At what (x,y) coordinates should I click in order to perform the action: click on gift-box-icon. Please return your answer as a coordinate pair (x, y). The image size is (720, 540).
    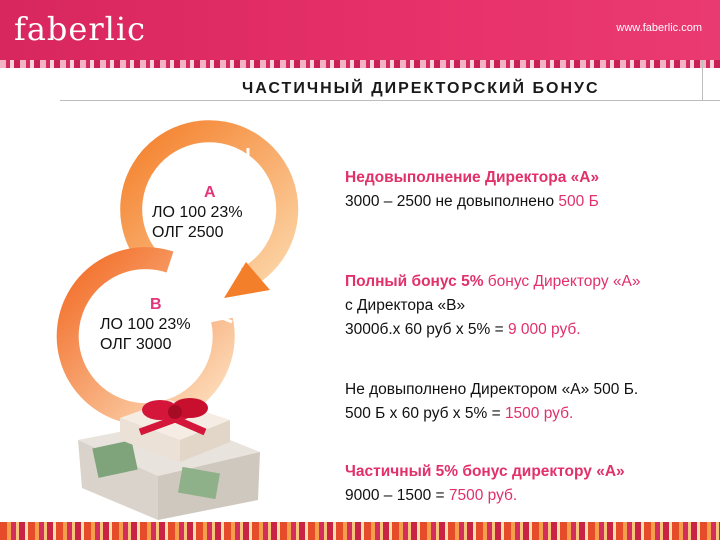
    Looking at the image, I should click on (169, 459).